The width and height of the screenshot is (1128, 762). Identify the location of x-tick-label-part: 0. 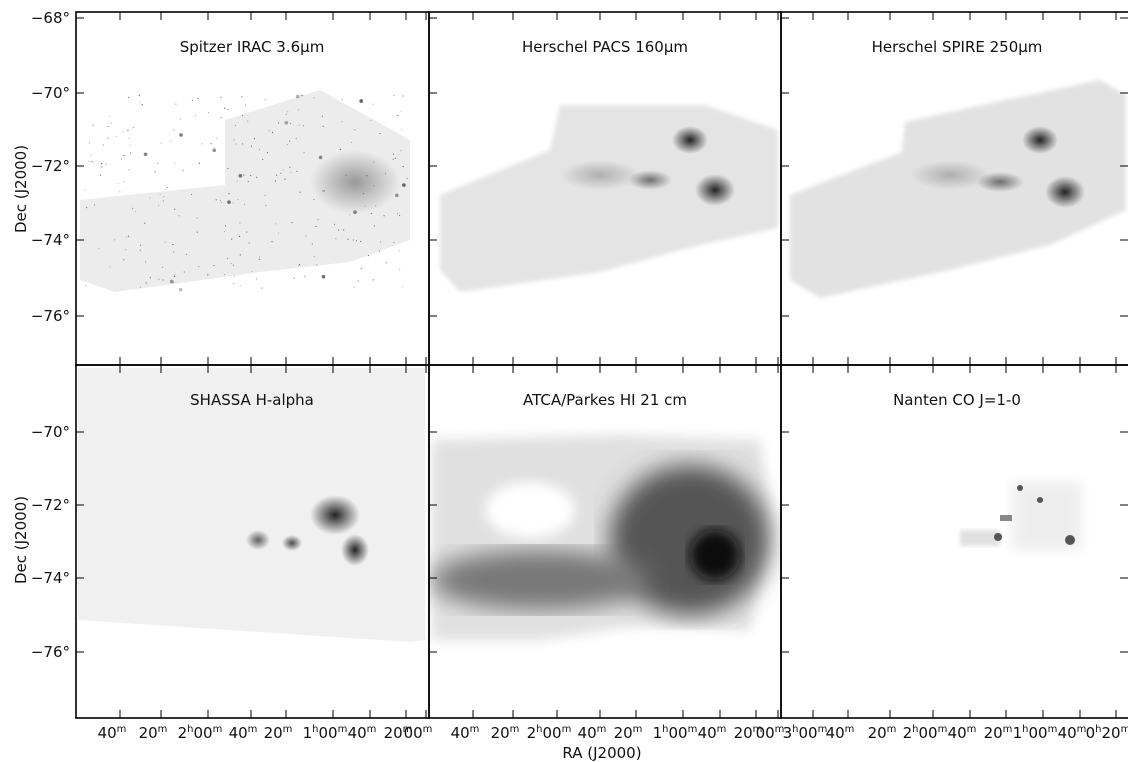
(1091, 733).